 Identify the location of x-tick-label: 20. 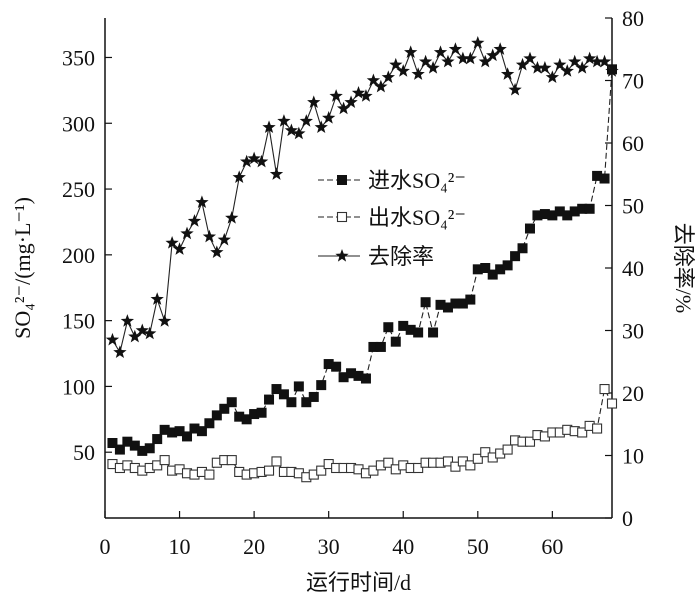
(254, 546).